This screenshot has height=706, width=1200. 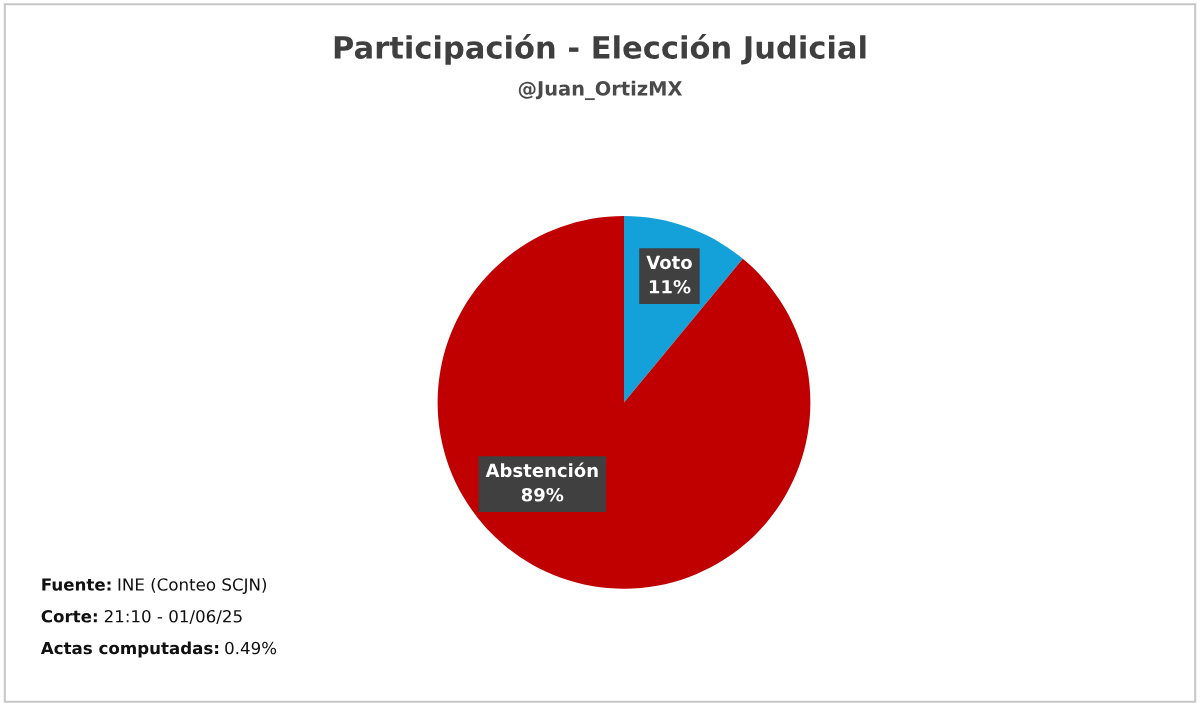 I want to click on text: Actas computadas: 0.49%, so click(x=158, y=649).